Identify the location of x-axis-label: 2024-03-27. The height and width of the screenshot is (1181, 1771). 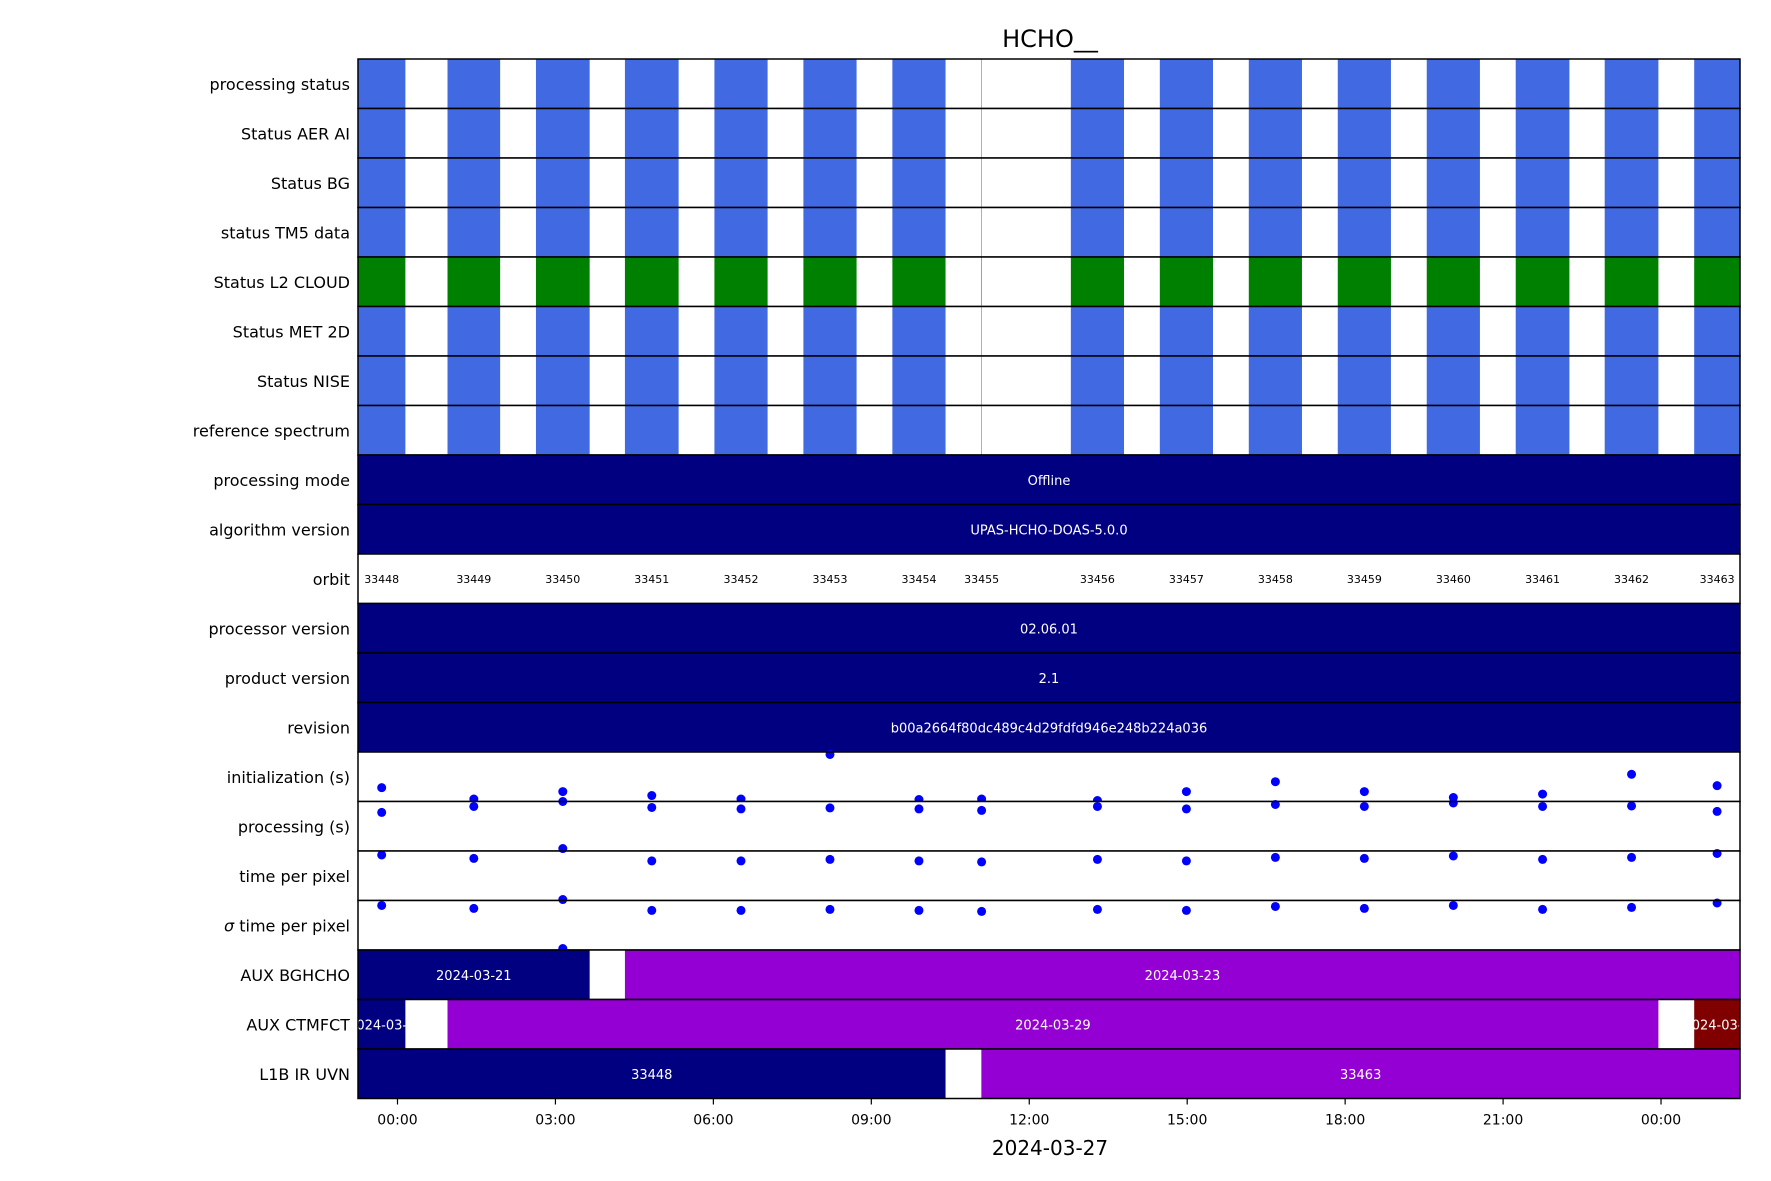
(1050, 1148).